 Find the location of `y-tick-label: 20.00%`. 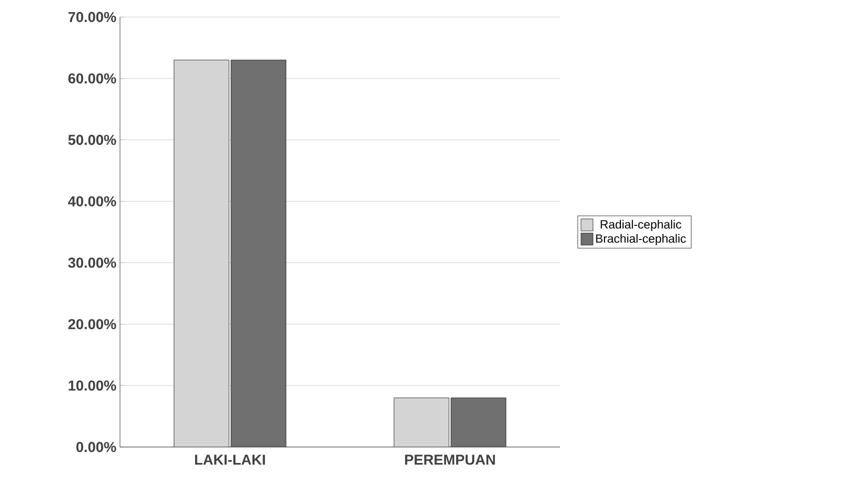

y-tick-label: 20.00% is located at coordinates (92, 324).